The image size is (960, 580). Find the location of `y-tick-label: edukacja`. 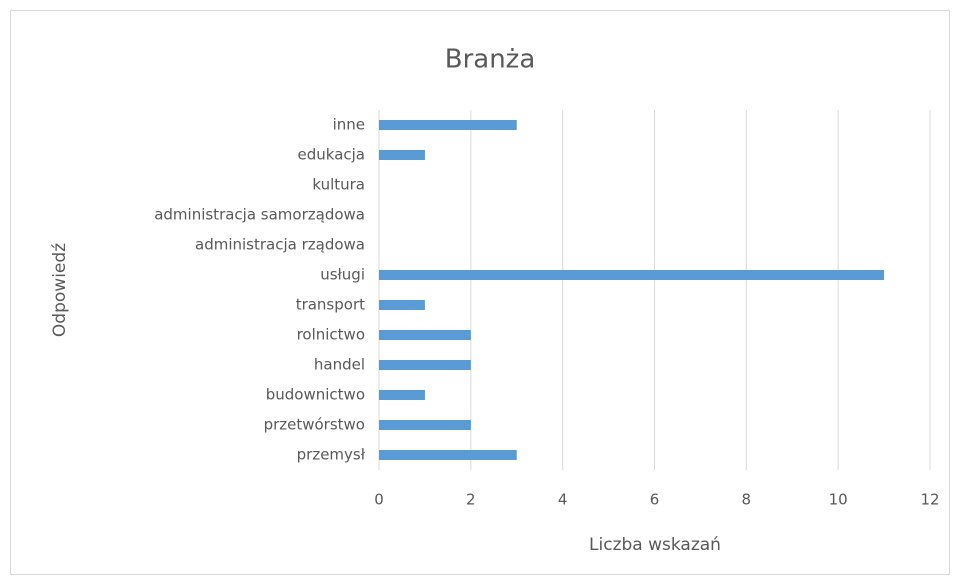

y-tick-label: edukacja is located at coordinates (331, 155).